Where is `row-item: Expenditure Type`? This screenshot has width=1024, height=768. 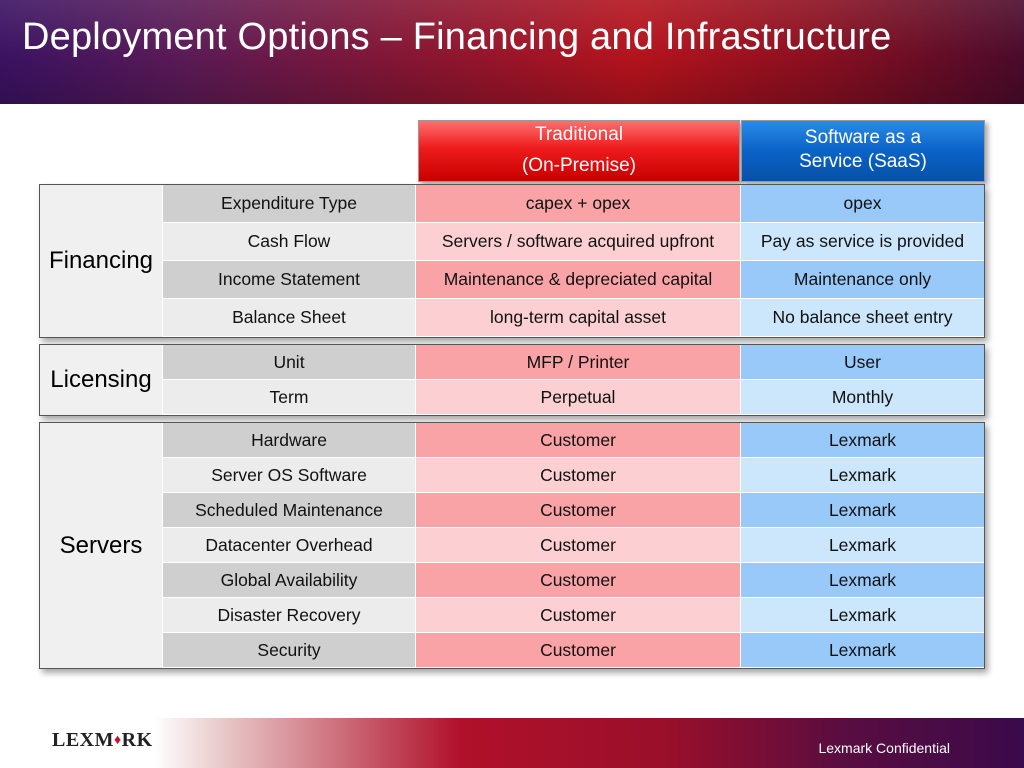
row-item: Expenditure Type is located at coordinates (289, 204).